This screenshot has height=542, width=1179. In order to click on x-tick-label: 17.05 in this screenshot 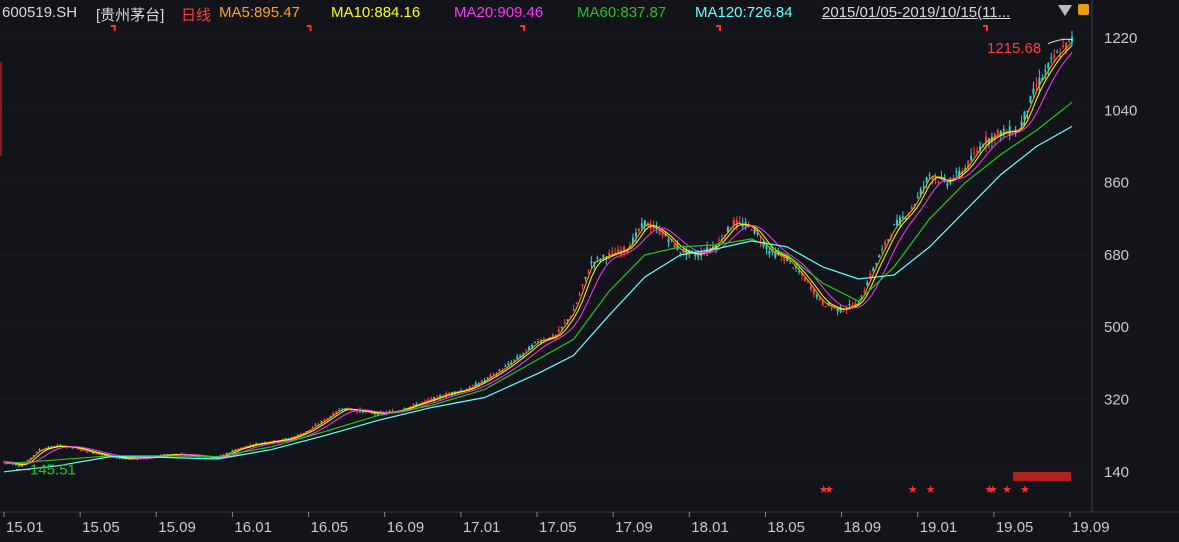, I will do `click(558, 527)`.